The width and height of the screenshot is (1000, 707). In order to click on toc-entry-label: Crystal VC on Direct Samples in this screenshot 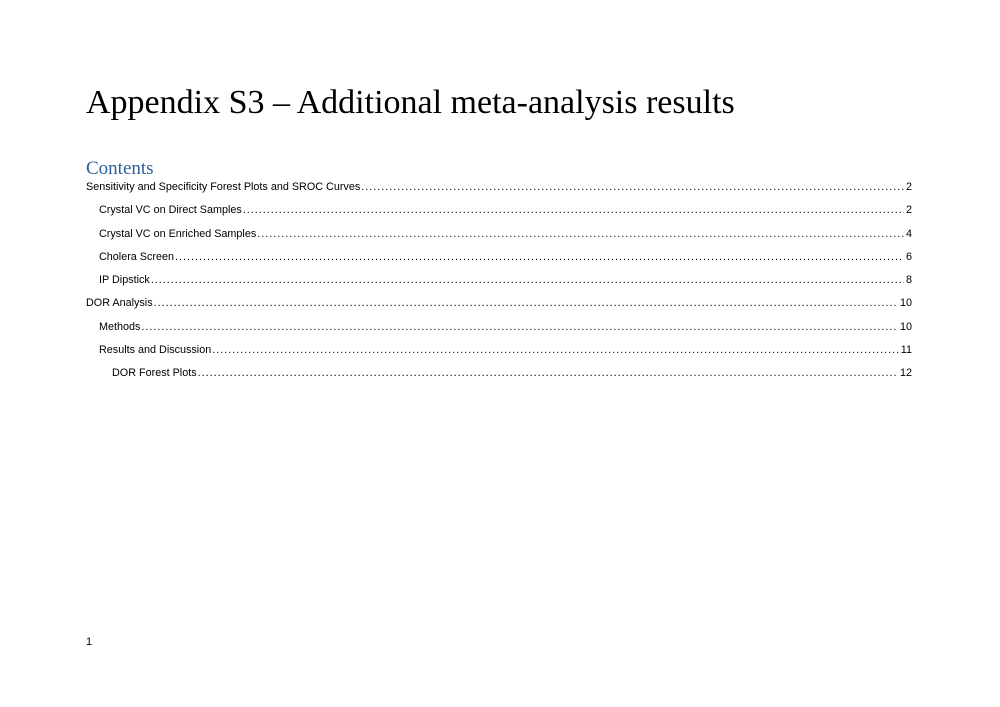, I will do `click(170, 210)`.